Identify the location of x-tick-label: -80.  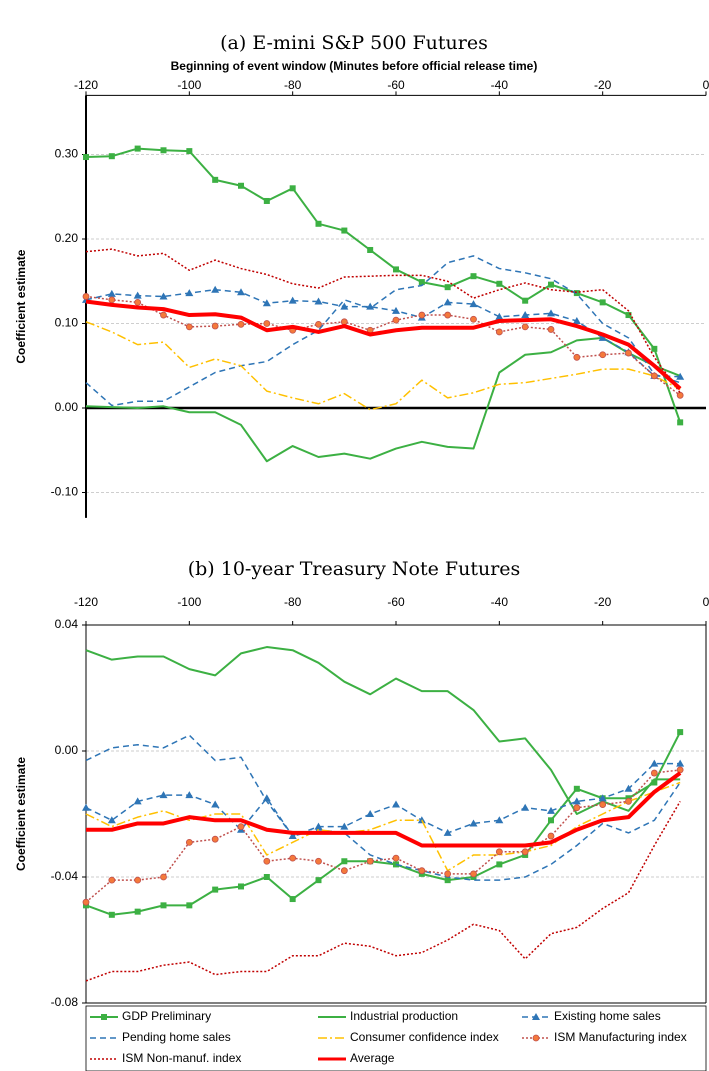
(293, 602).